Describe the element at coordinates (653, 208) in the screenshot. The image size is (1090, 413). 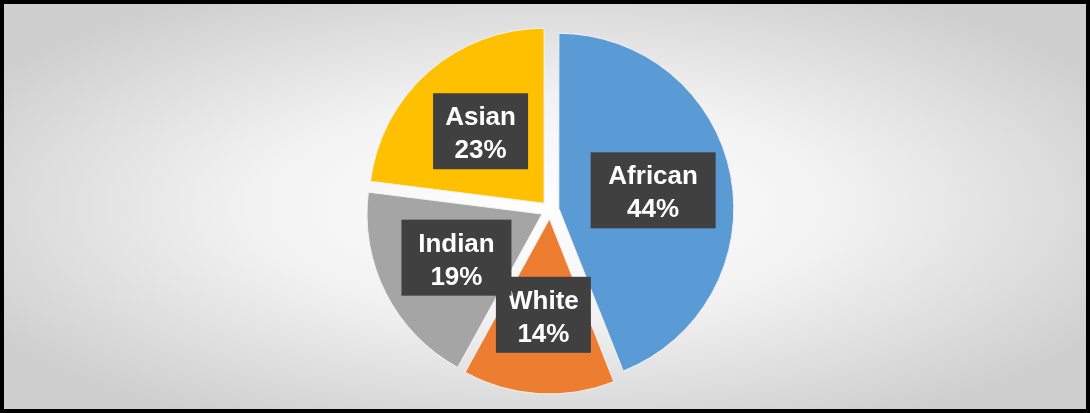
I see `data-label: 44%` at that location.